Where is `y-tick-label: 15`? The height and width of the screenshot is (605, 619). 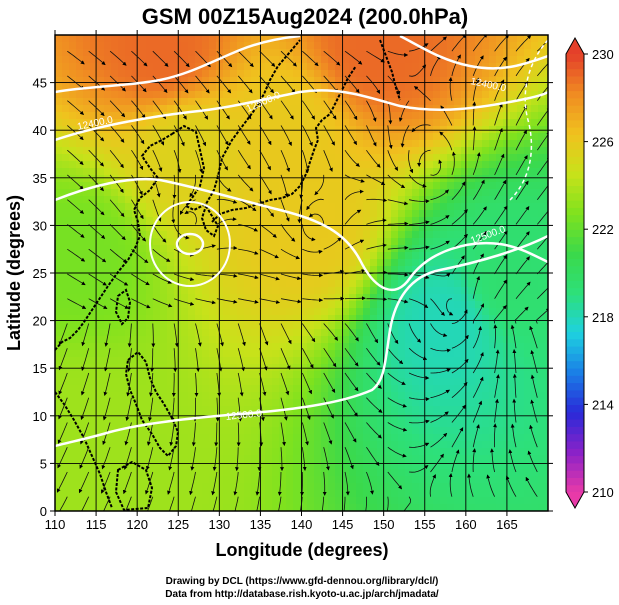 y-tick-label: 15 is located at coordinates (40, 368).